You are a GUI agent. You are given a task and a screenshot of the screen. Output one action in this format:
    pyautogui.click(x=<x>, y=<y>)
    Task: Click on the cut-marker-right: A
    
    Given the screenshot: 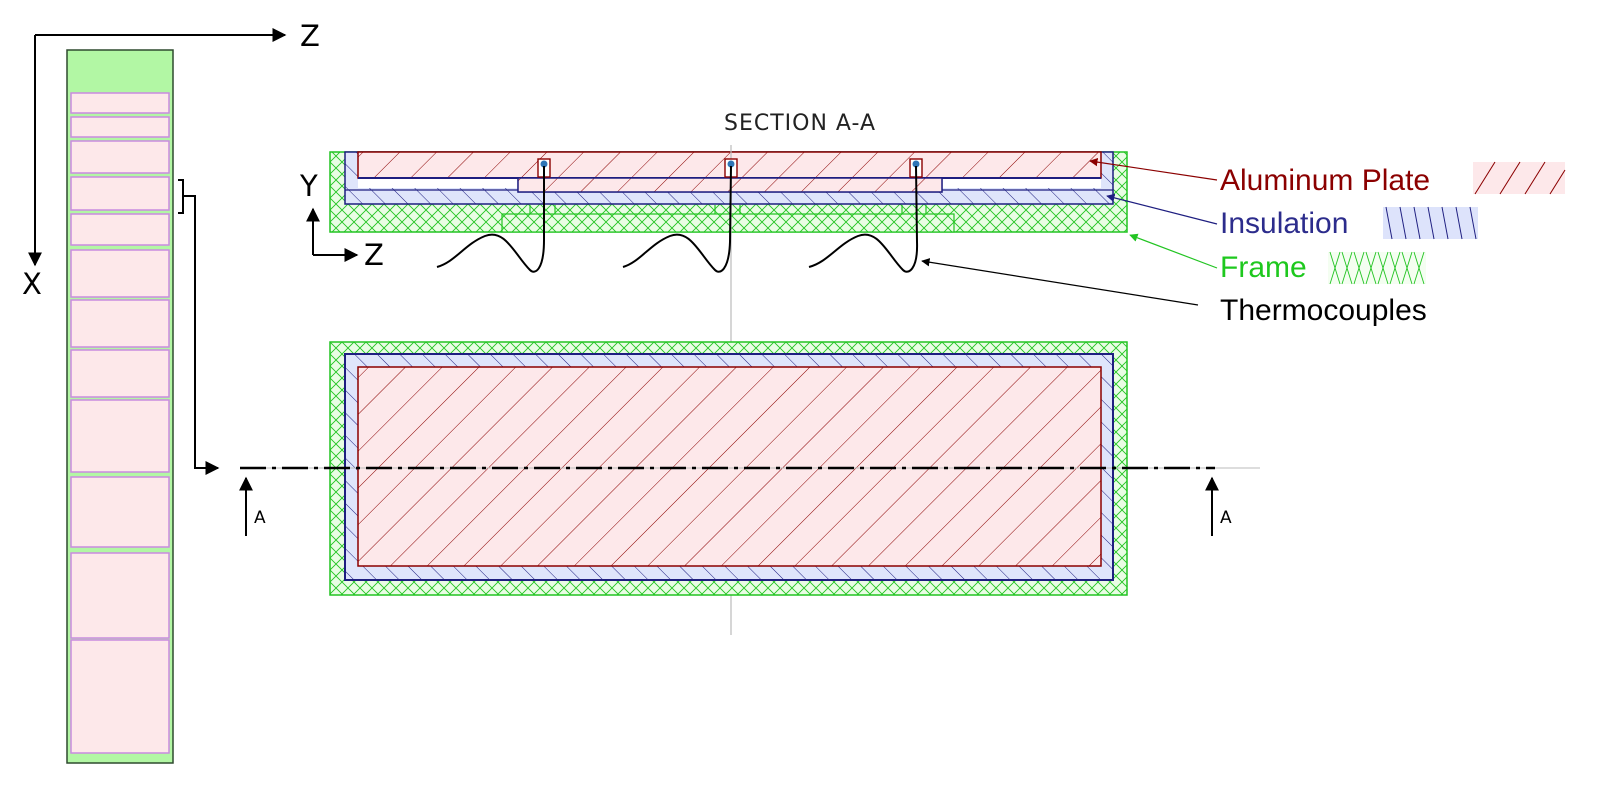 What is the action you would take?
    pyautogui.click(x=1226, y=518)
    